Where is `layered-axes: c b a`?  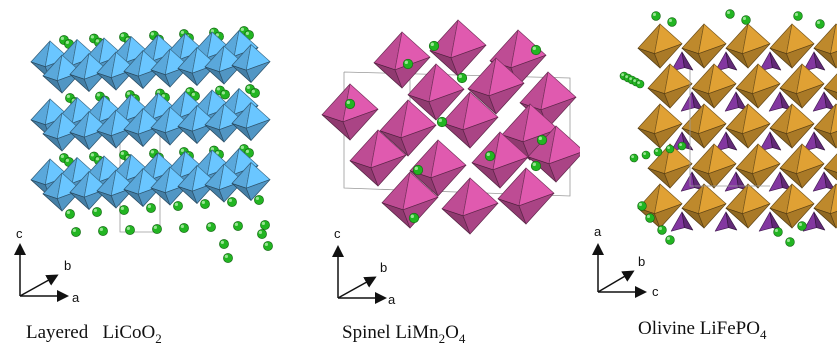
layered-axes: c b a is located at coordinates (47, 265).